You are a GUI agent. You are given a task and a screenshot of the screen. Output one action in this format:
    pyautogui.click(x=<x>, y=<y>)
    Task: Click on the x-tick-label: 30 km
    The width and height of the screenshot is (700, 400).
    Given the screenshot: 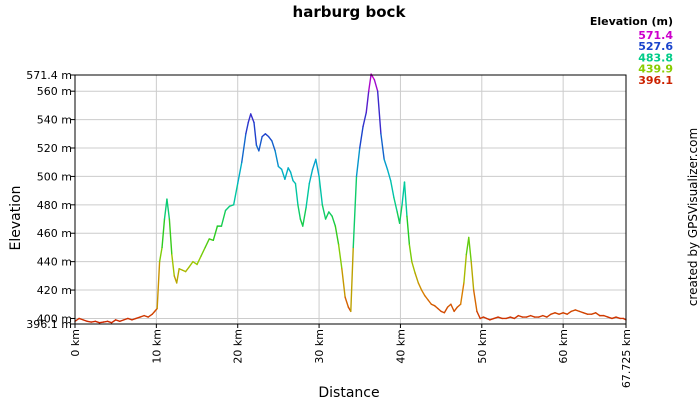 What is the action you would take?
    pyautogui.click(x=319, y=346)
    